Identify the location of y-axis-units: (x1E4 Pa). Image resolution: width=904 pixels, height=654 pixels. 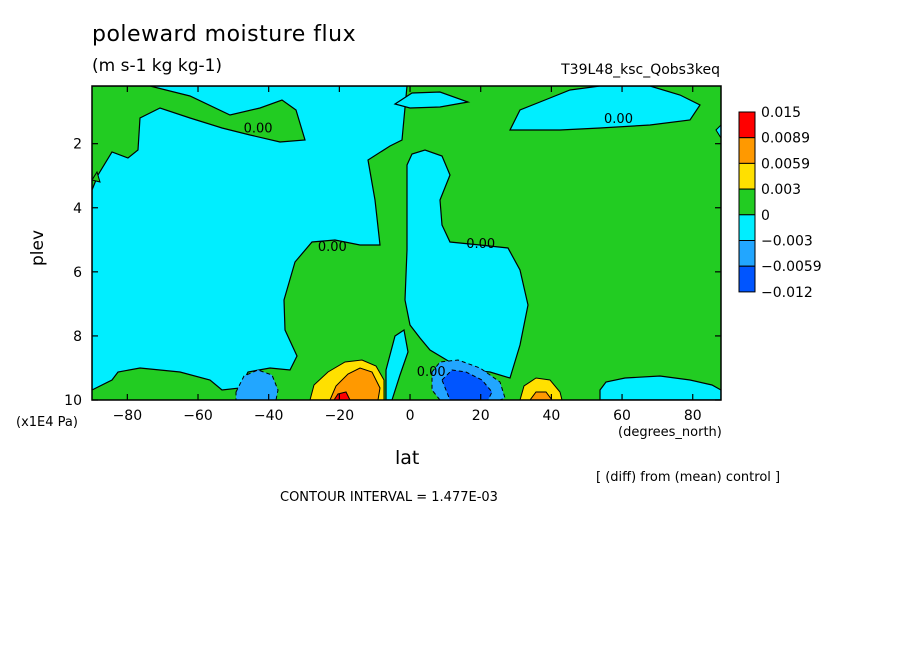
(47, 422).